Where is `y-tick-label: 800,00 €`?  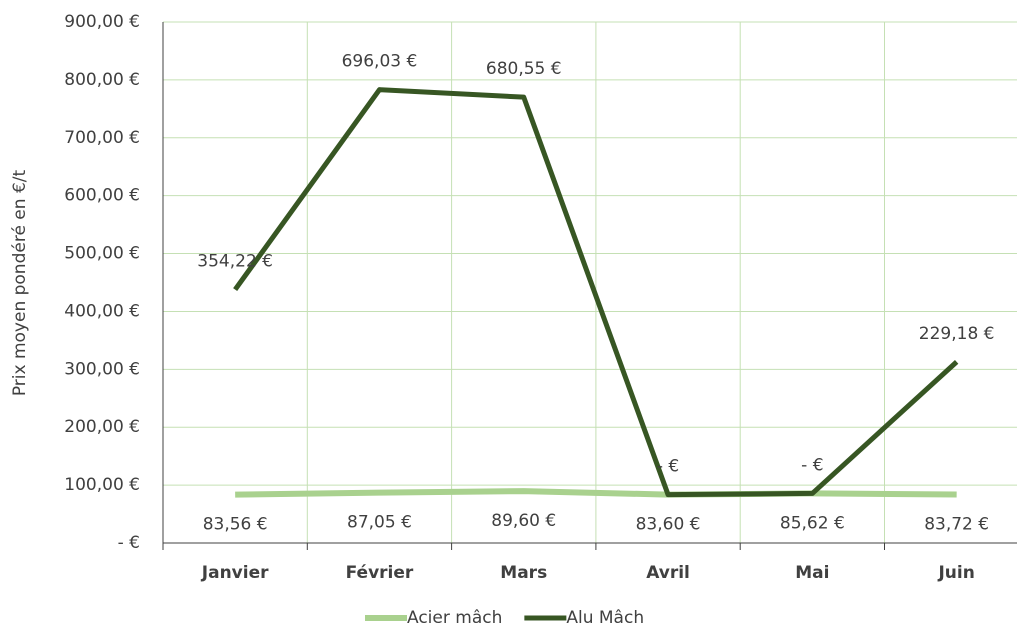 y-tick-label: 800,00 € is located at coordinates (102, 80).